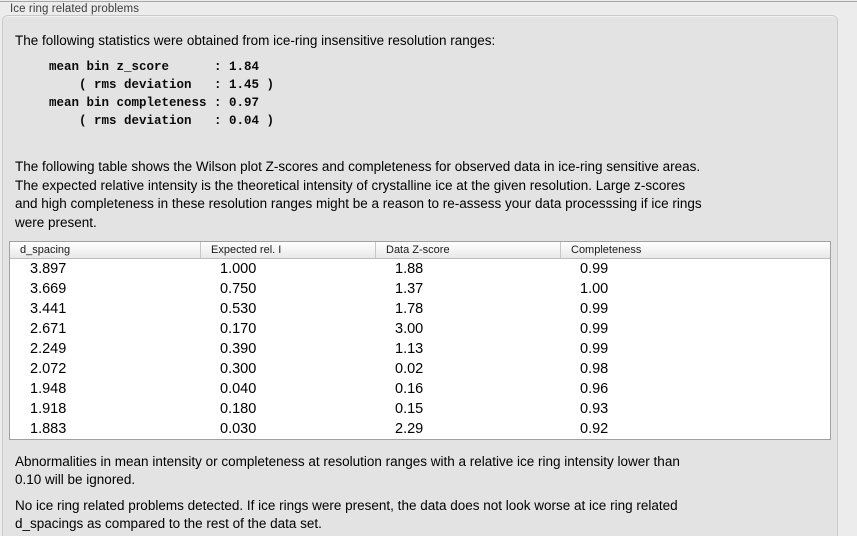  Describe the element at coordinates (48, 369) in the screenshot. I see `table-cell: 2.072` at that location.